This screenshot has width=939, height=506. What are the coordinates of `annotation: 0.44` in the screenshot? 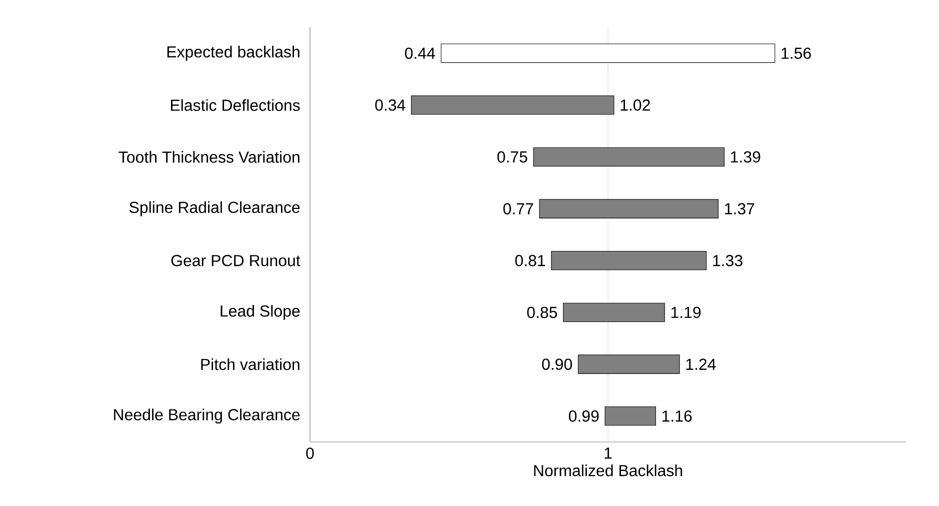 It's located at (420, 53).